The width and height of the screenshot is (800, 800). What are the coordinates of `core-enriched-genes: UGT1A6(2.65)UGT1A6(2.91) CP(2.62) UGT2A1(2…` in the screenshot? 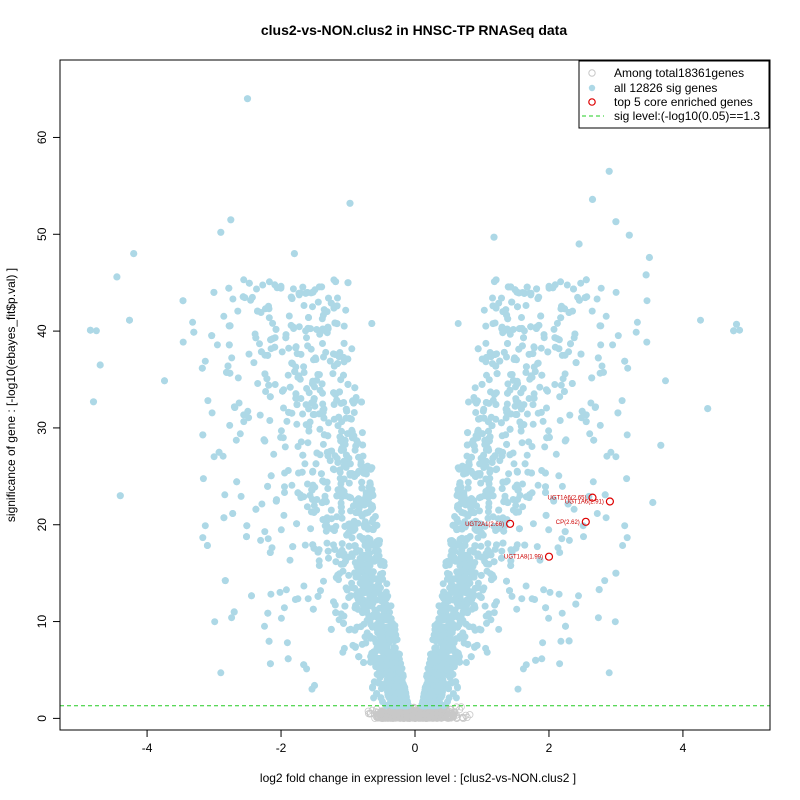 It's located at (540, 527).